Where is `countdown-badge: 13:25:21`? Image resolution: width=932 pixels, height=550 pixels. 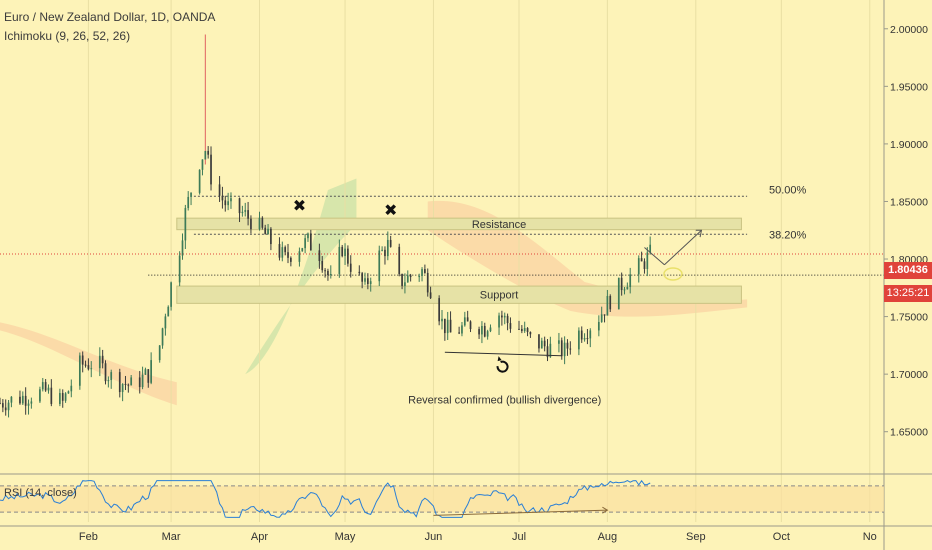
countdown-badge: 13:25:21 is located at coordinates (908, 293).